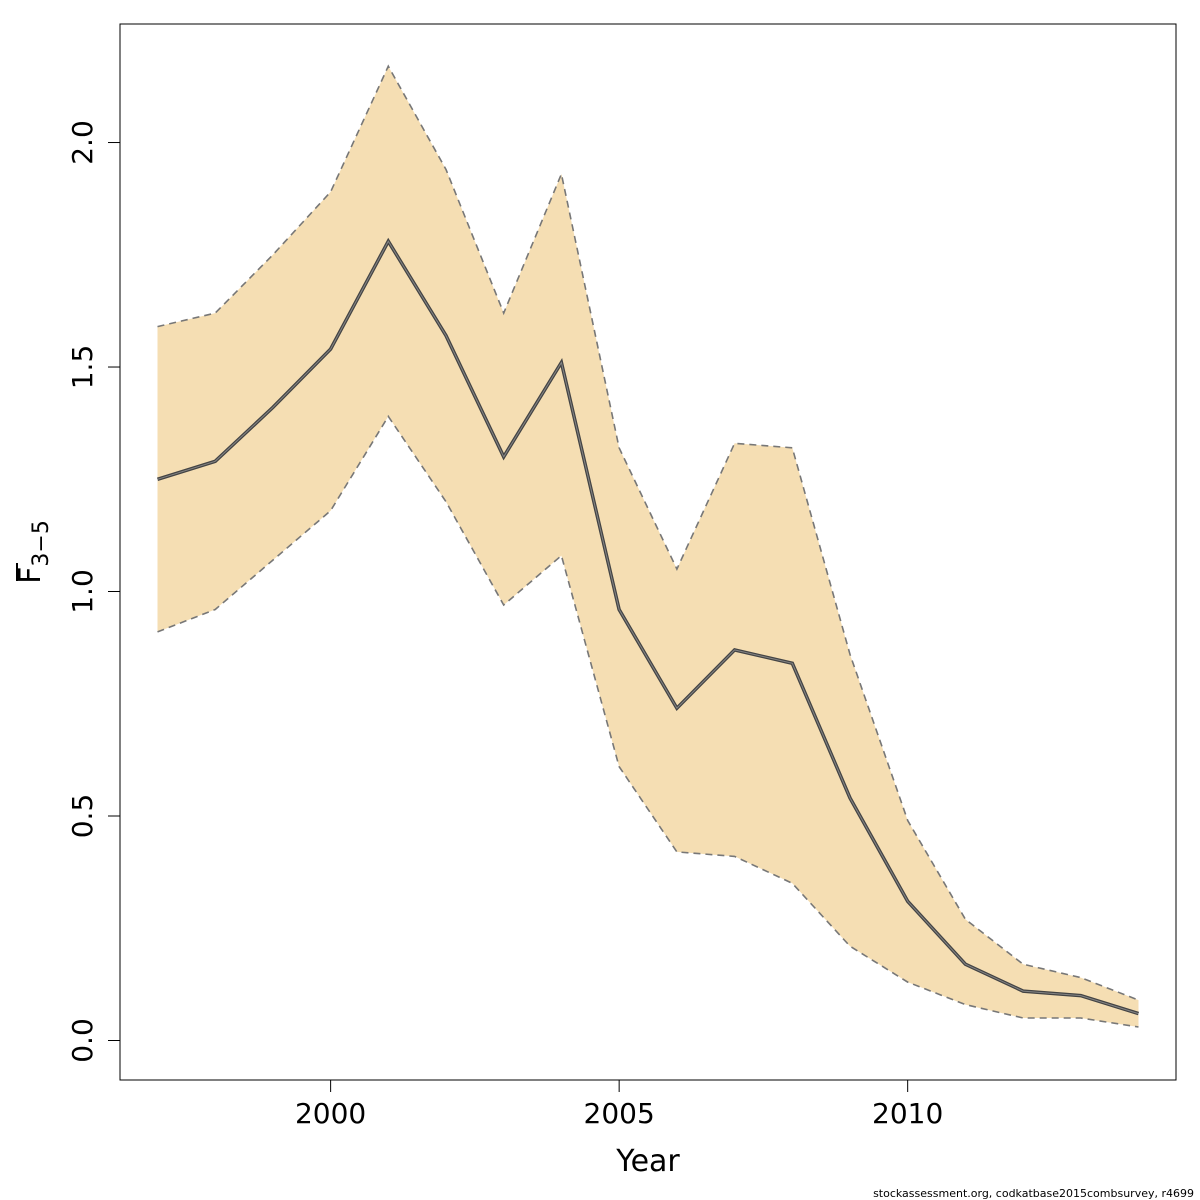 This screenshot has height=1200, width=1200. What do you see at coordinates (82, 1040) in the screenshot?
I see `y-tick-label: 0.0` at bounding box center [82, 1040].